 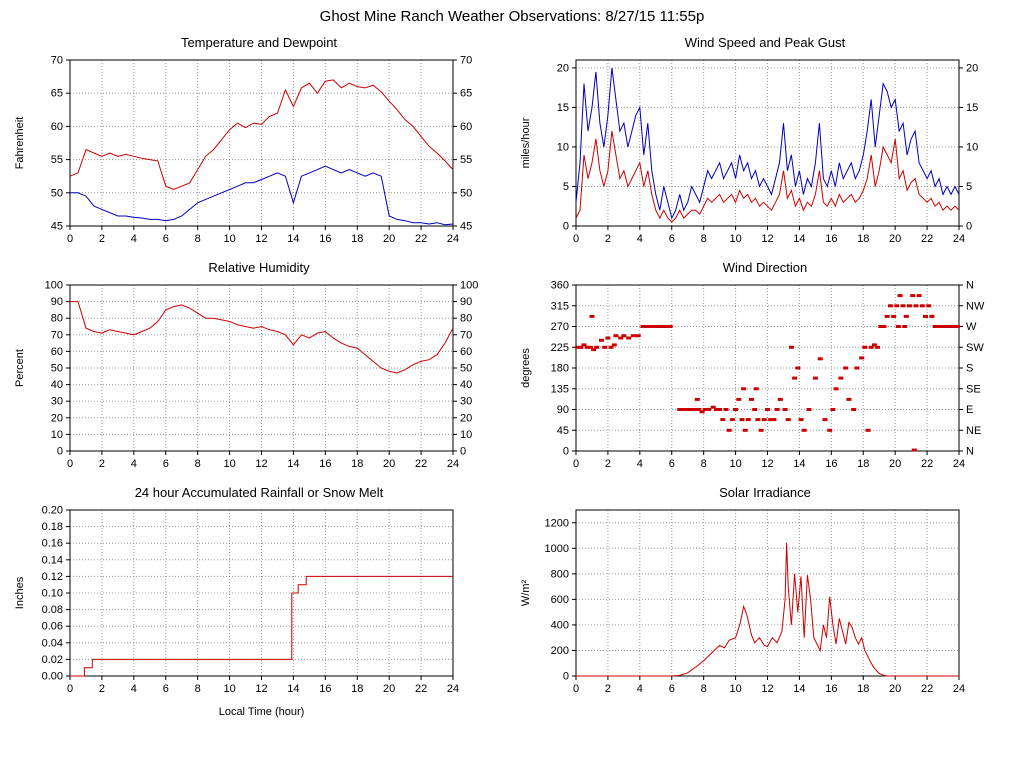 What do you see at coordinates (975, 348) in the screenshot?
I see `svg-text: SW` at bounding box center [975, 348].